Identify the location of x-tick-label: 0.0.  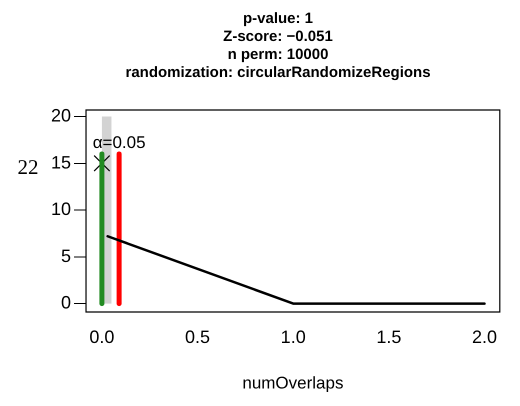
(101, 336).